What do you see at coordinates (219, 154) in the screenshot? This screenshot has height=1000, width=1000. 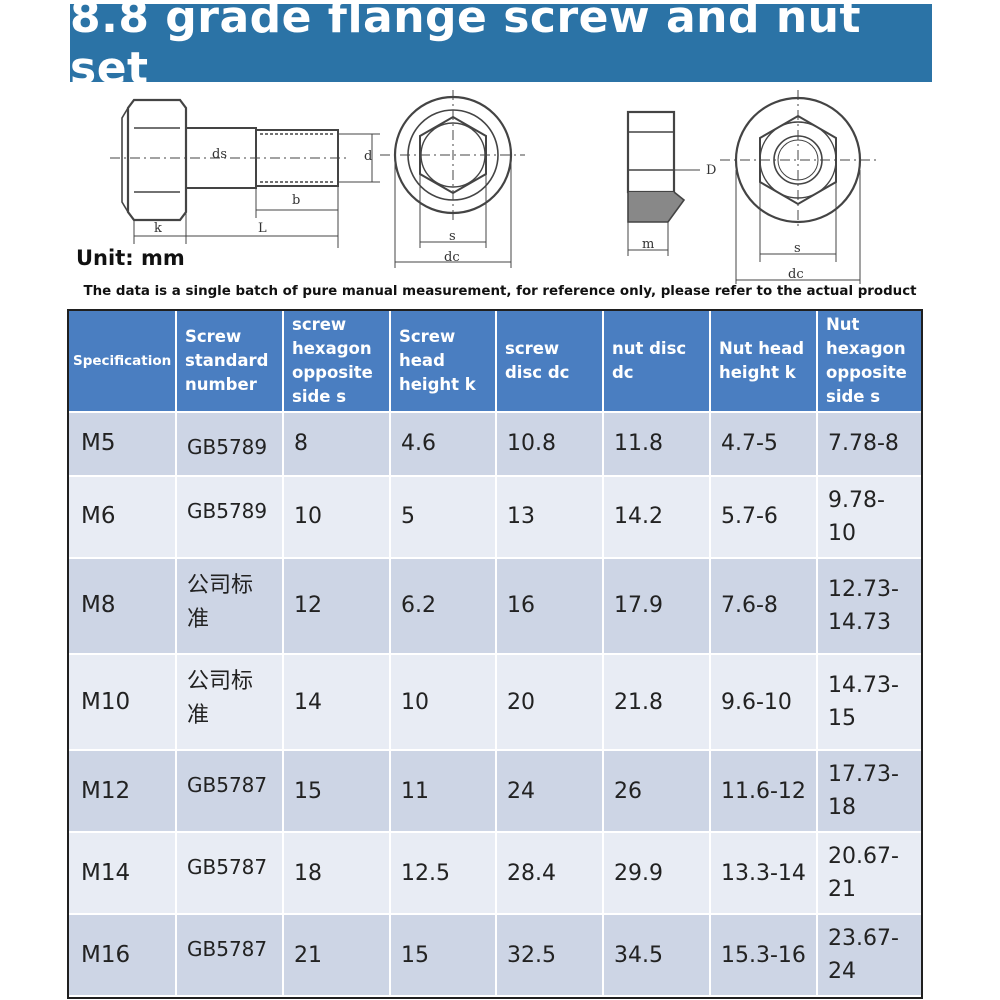 I see `label-ds: ds` at bounding box center [219, 154].